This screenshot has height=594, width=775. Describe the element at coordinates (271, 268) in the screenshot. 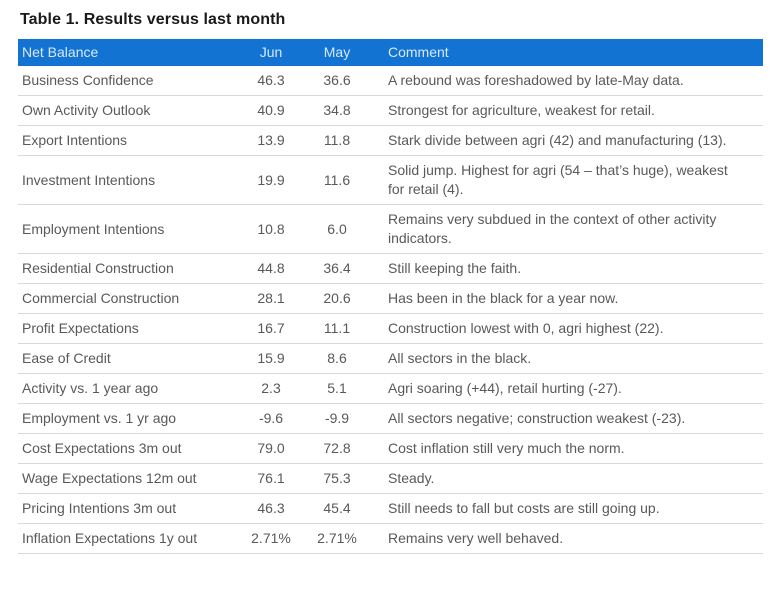

I see `jun-value-cell: 44.8` at that location.